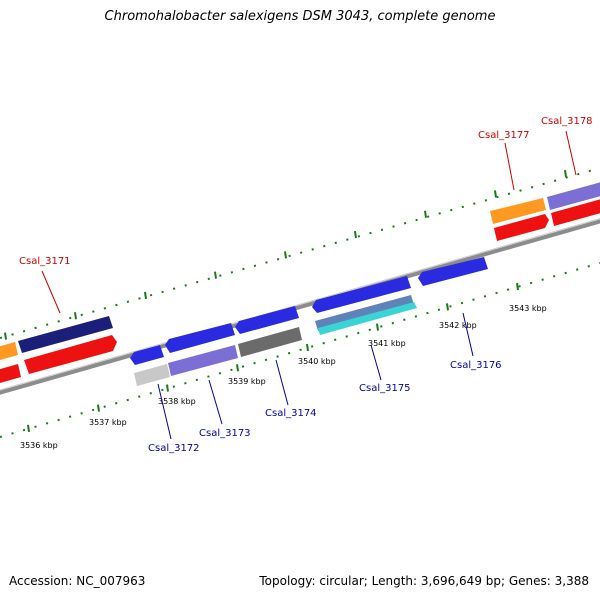 This screenshot has width=600, height=600. What do you see at coordinates (174, 448) in the screenshot?
I see `label-csal-3172: Csal_3172` at bounding box center [174, 448].